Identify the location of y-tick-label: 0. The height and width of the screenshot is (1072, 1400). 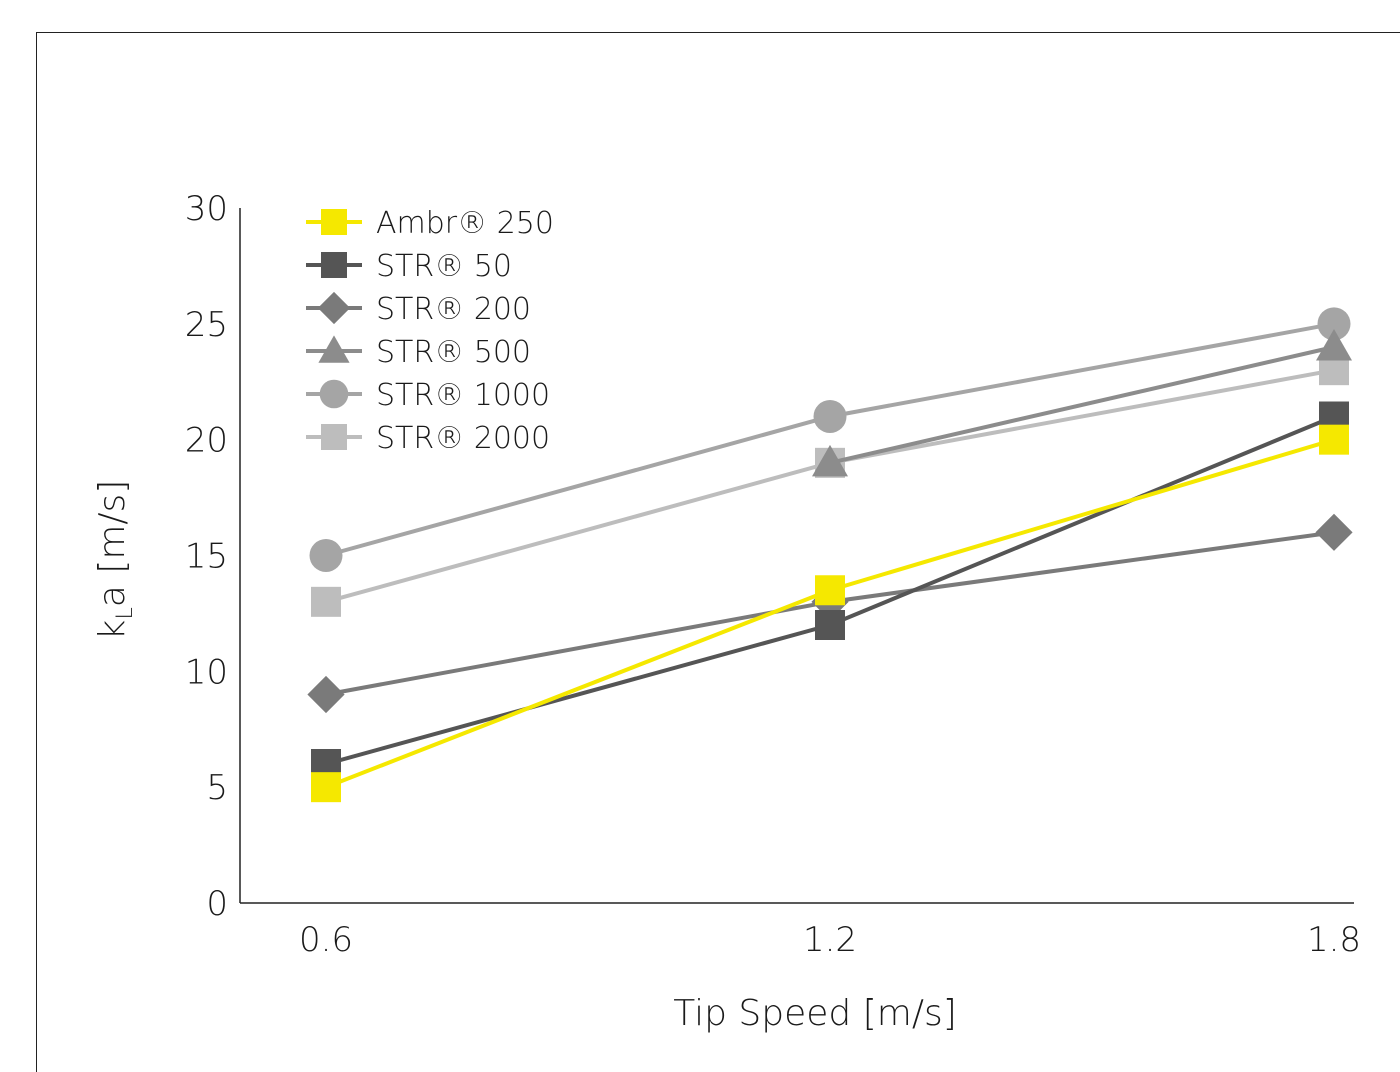
(217, 904).